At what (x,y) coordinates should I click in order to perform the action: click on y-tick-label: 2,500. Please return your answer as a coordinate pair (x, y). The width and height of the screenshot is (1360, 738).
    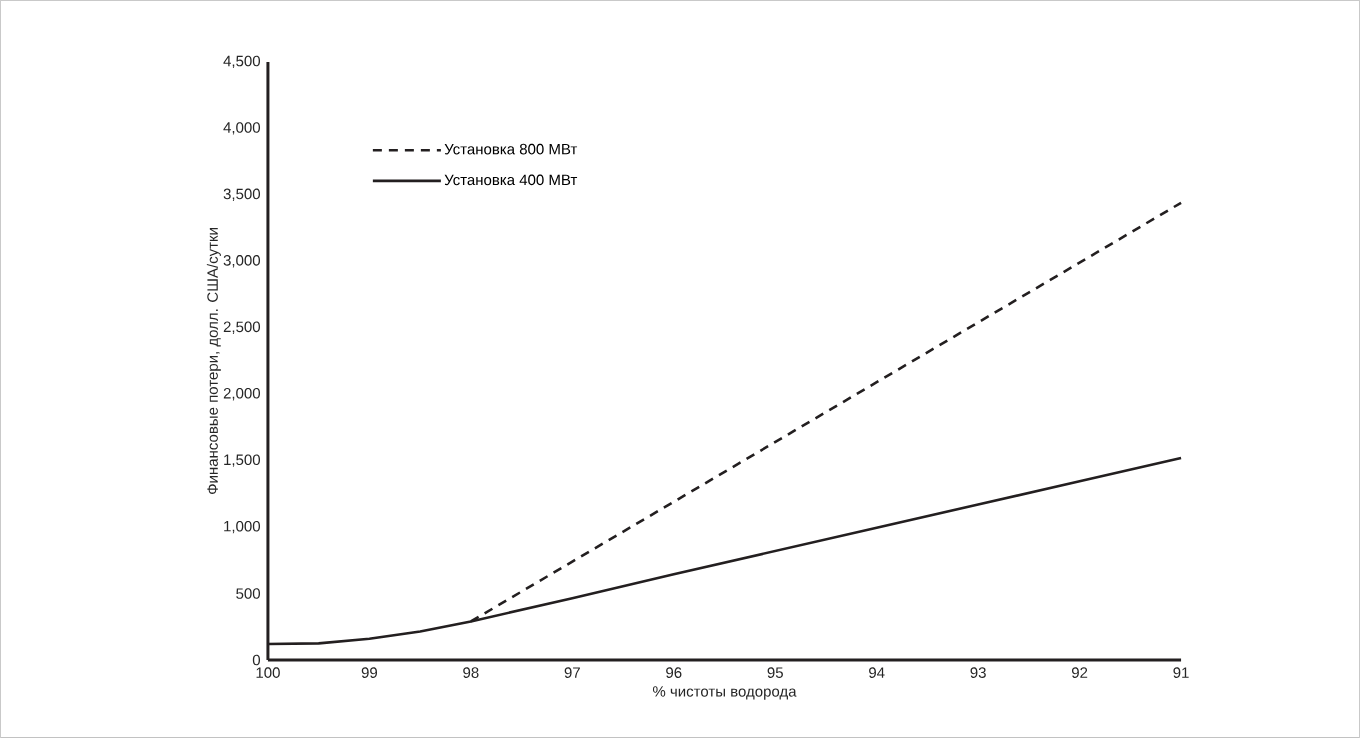
    Looking at the image, I should click on (242, 327).